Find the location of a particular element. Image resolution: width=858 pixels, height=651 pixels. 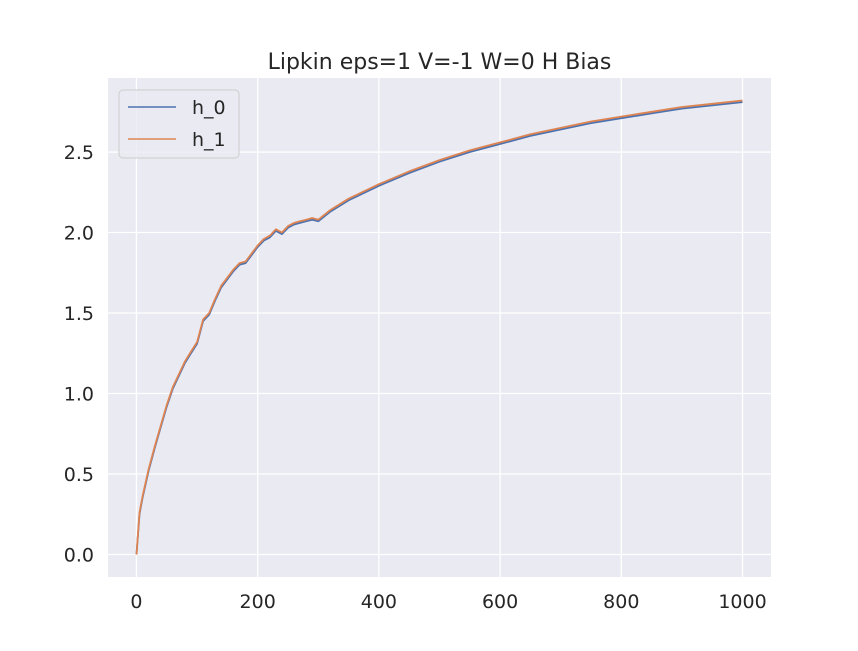

x-axis-ticks: 0 200 400 600 800 1000 is located at coordinates (448, 602).